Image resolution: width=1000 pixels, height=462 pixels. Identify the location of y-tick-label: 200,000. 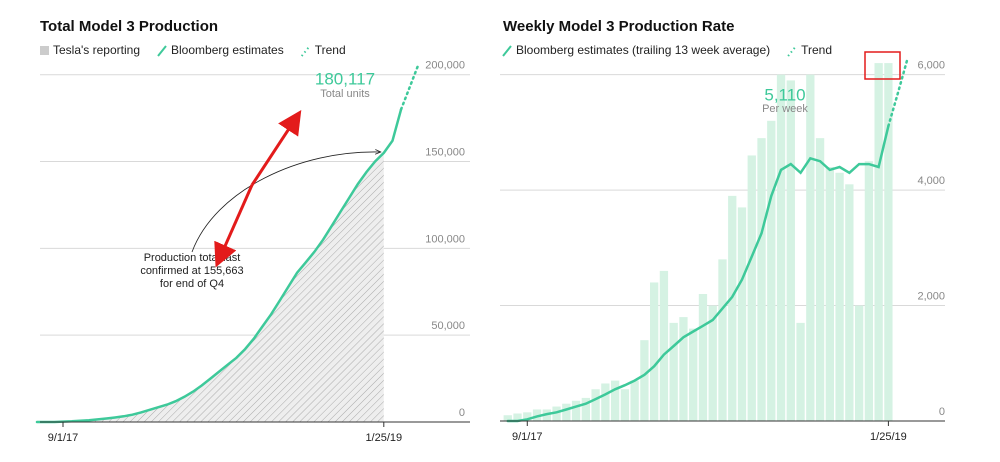
(445, 66).